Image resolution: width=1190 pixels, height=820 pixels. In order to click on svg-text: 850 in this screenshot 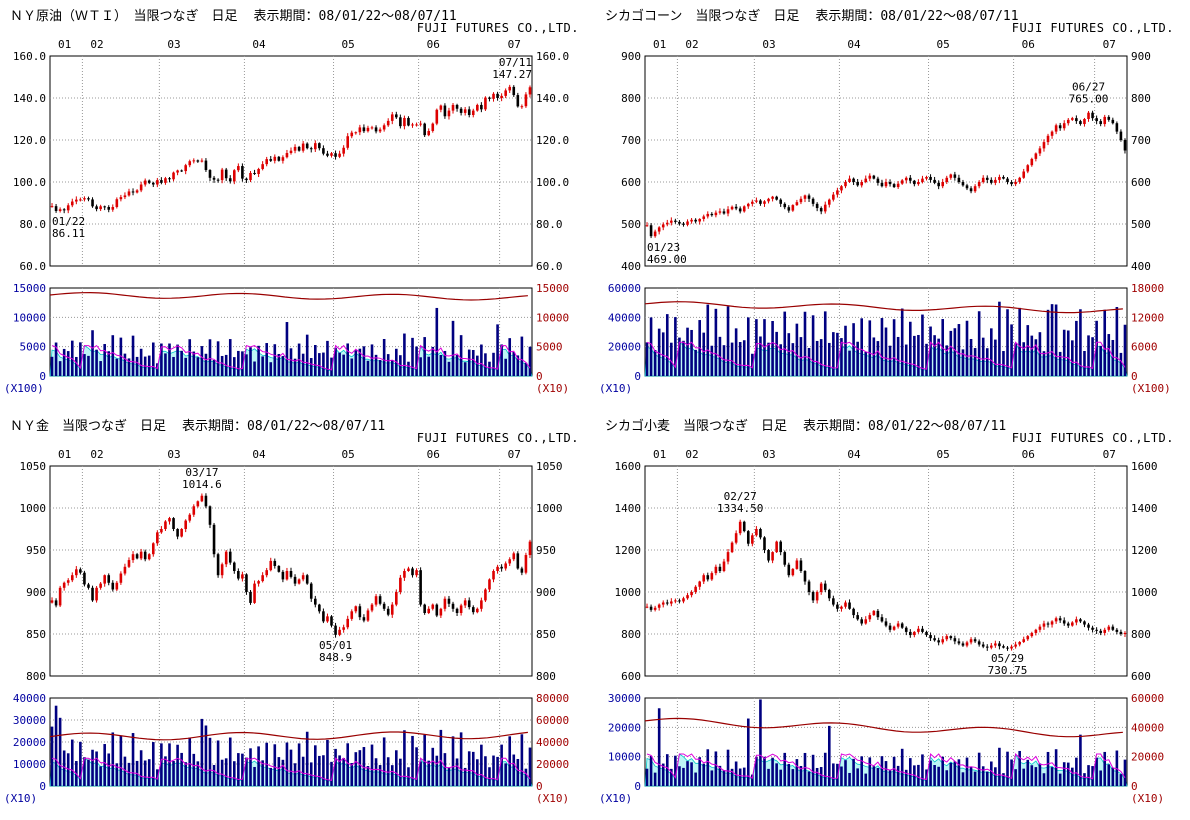, I will do `click(36, 634)`.